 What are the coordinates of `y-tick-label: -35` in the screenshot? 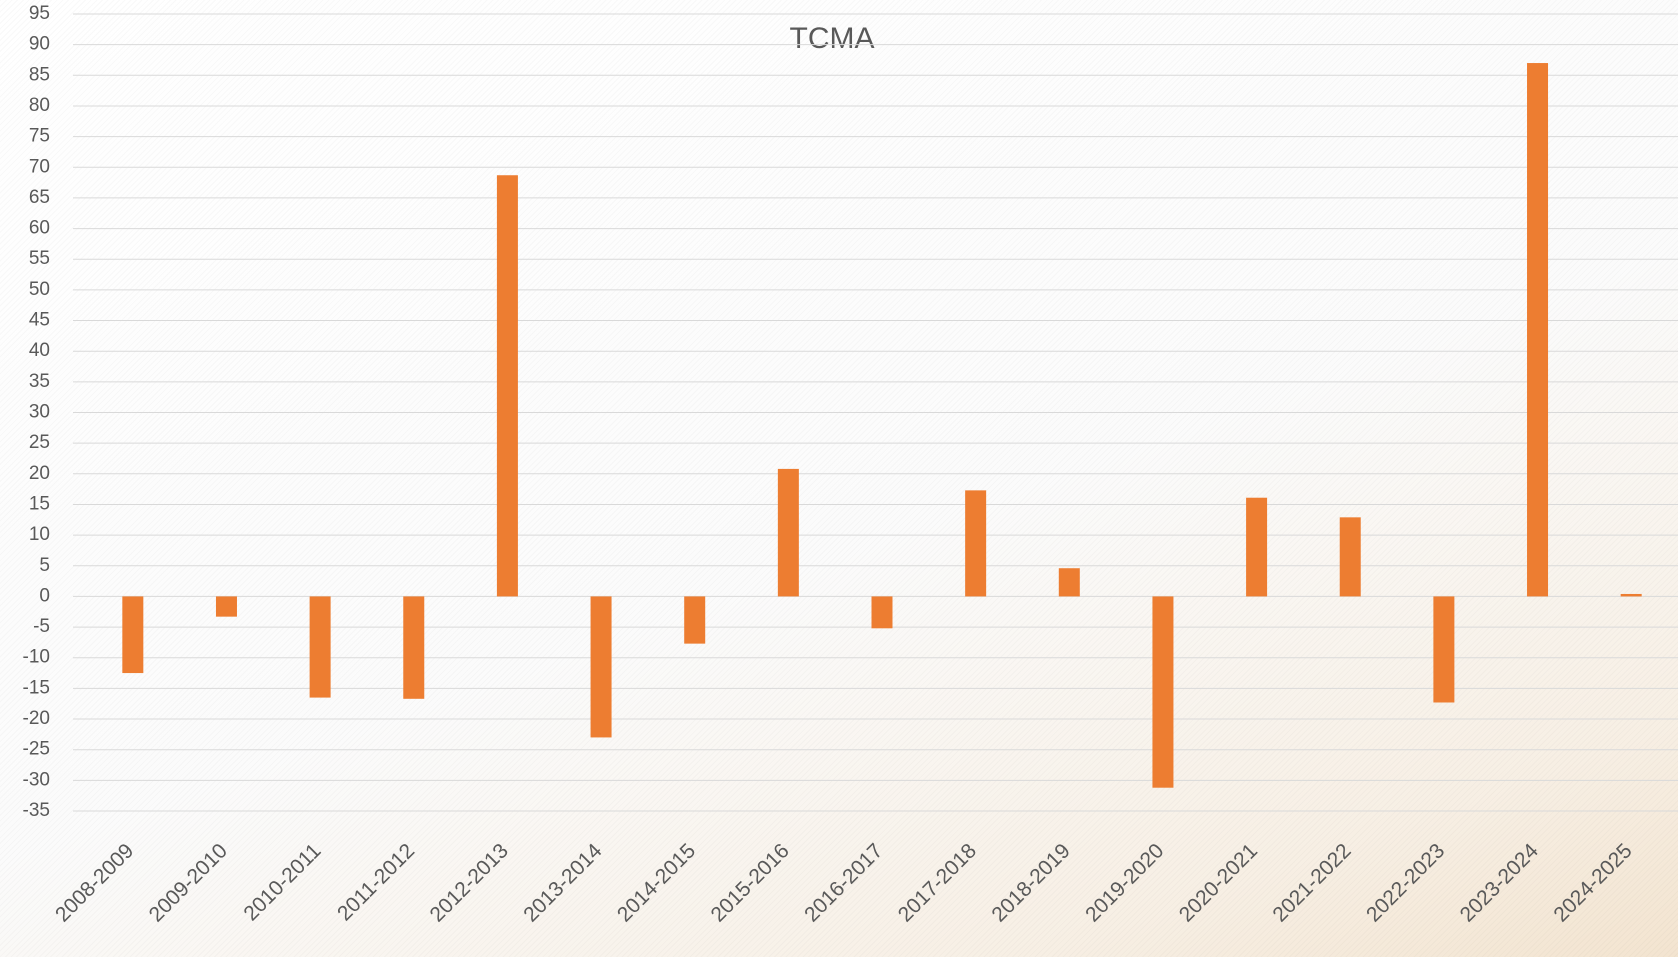 It's located at (36, 810).